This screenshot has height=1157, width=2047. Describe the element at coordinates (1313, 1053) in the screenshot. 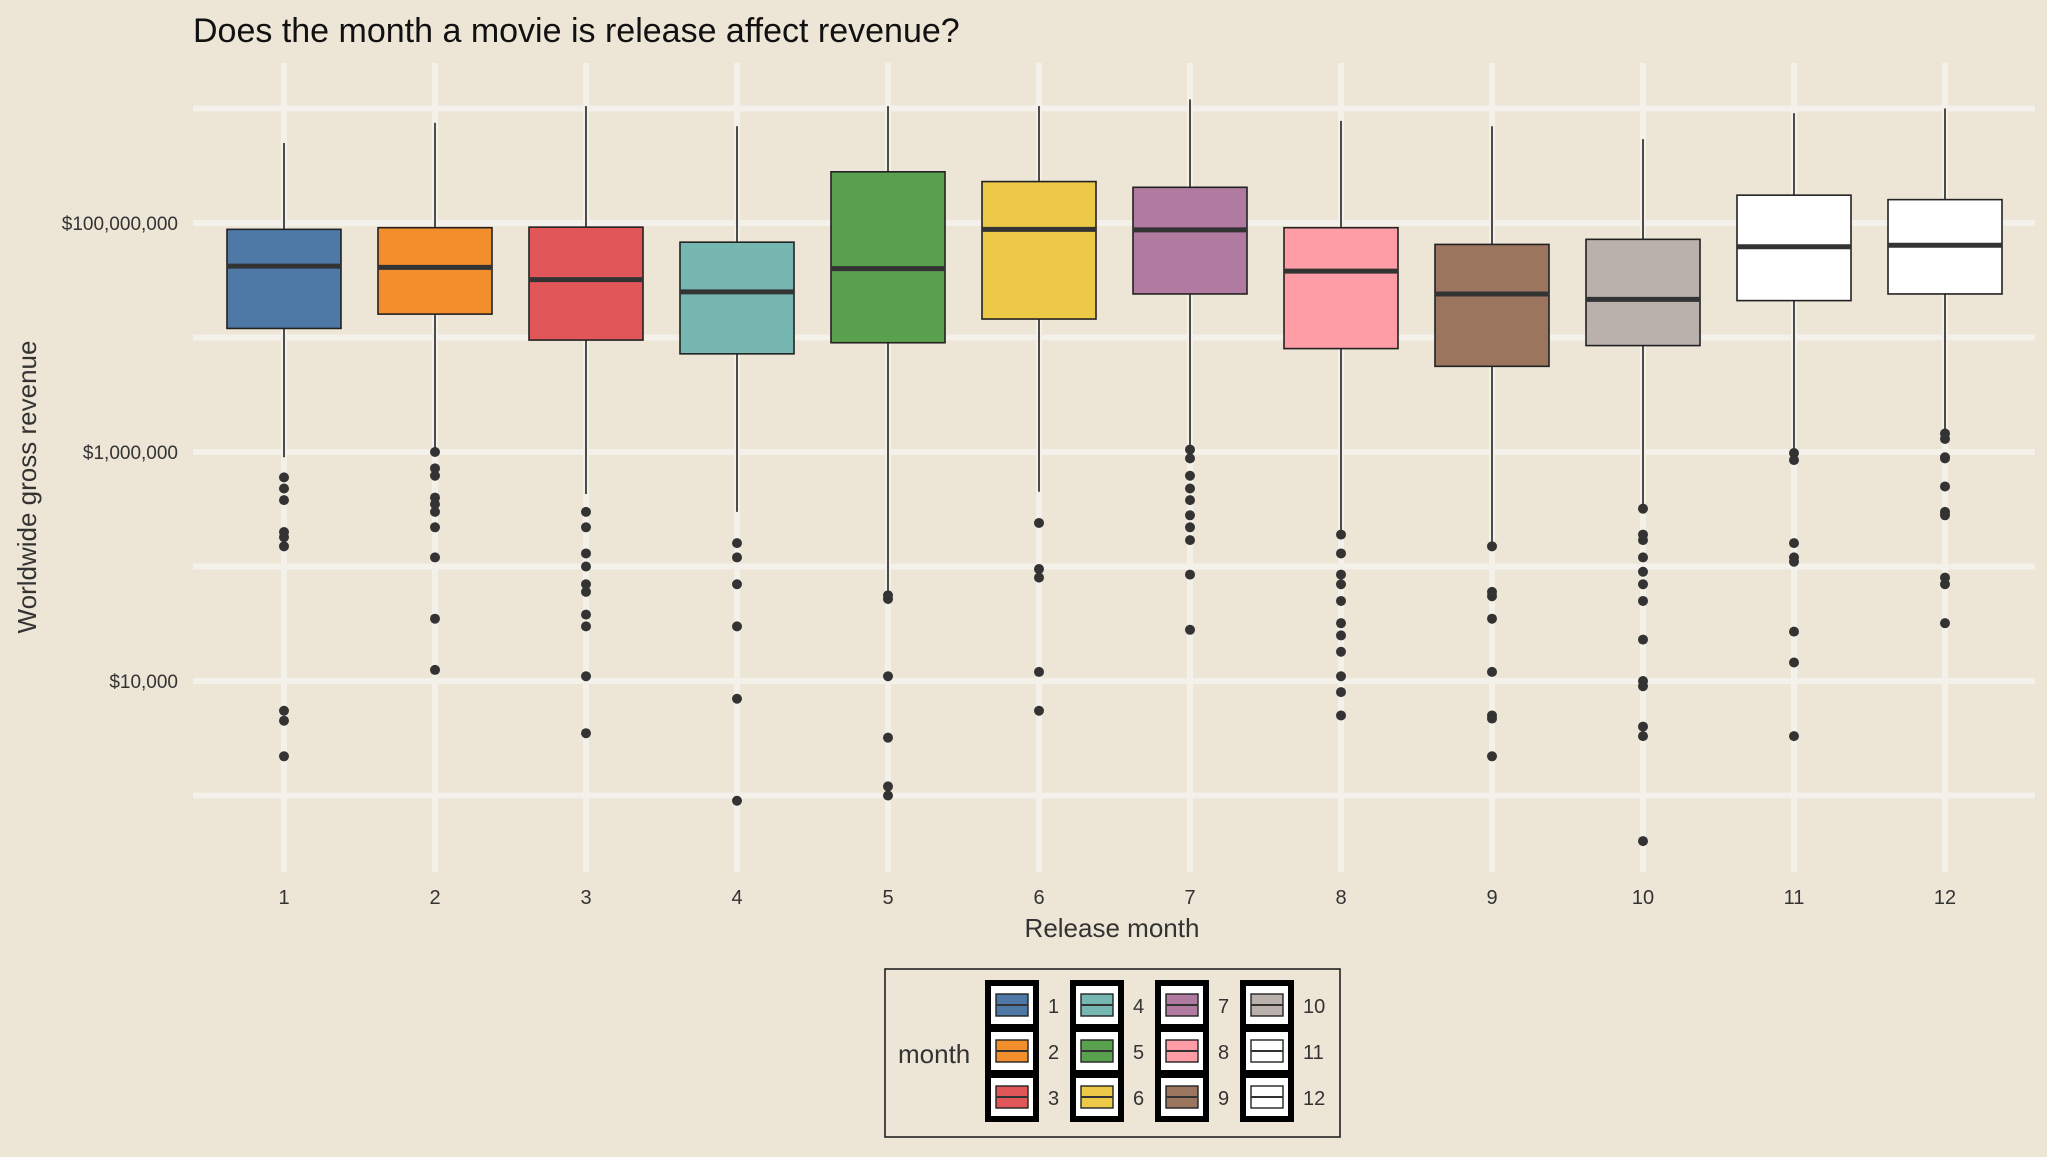

I see `legend-label: 11` at that location.